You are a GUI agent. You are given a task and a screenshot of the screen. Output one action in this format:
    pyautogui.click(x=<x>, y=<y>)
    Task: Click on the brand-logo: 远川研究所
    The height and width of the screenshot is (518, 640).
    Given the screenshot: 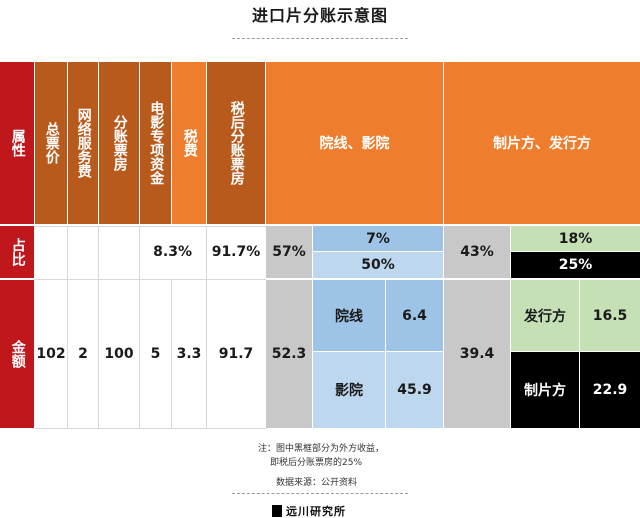 What is the action you would take?
    pyautogui.click(x=309, y=511)
    